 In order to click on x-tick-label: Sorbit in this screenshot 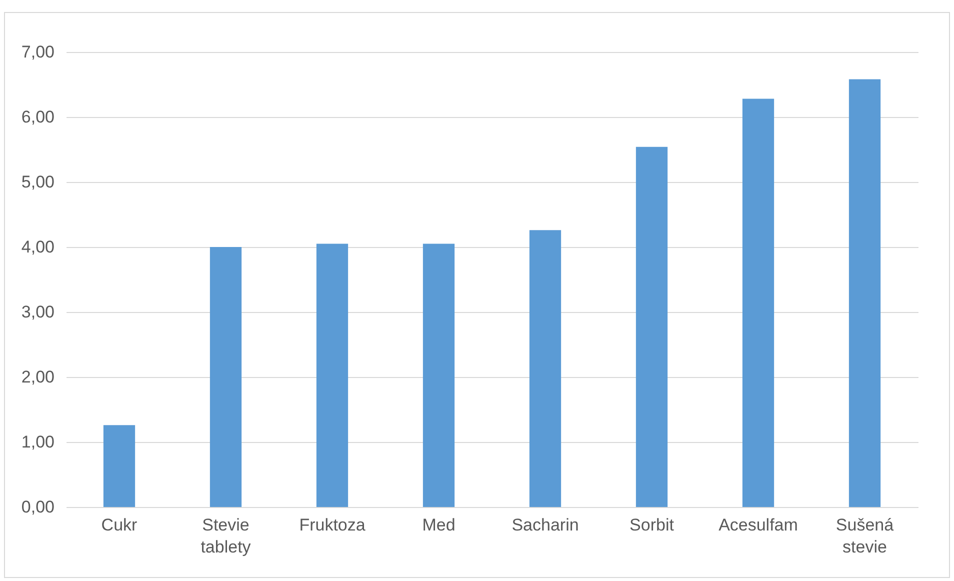, I will do `click(652, 525)`.